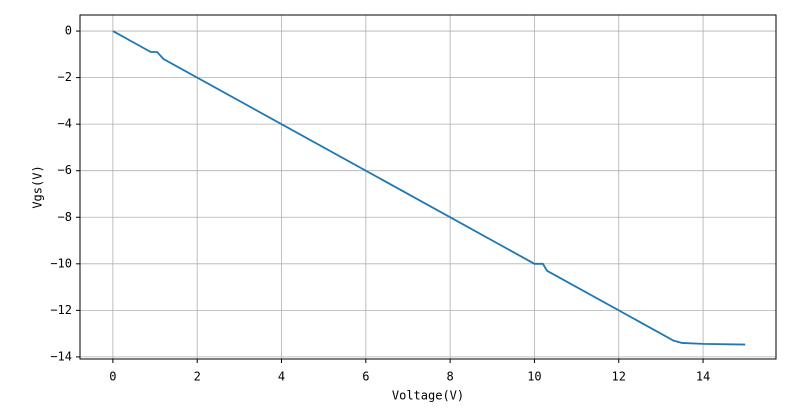 This screenshot has width=800, height=409. What do you see at coordinates (281, 377) in the screenshot?
I see `x-tick-label: 4` at bounding box center [281, 377].